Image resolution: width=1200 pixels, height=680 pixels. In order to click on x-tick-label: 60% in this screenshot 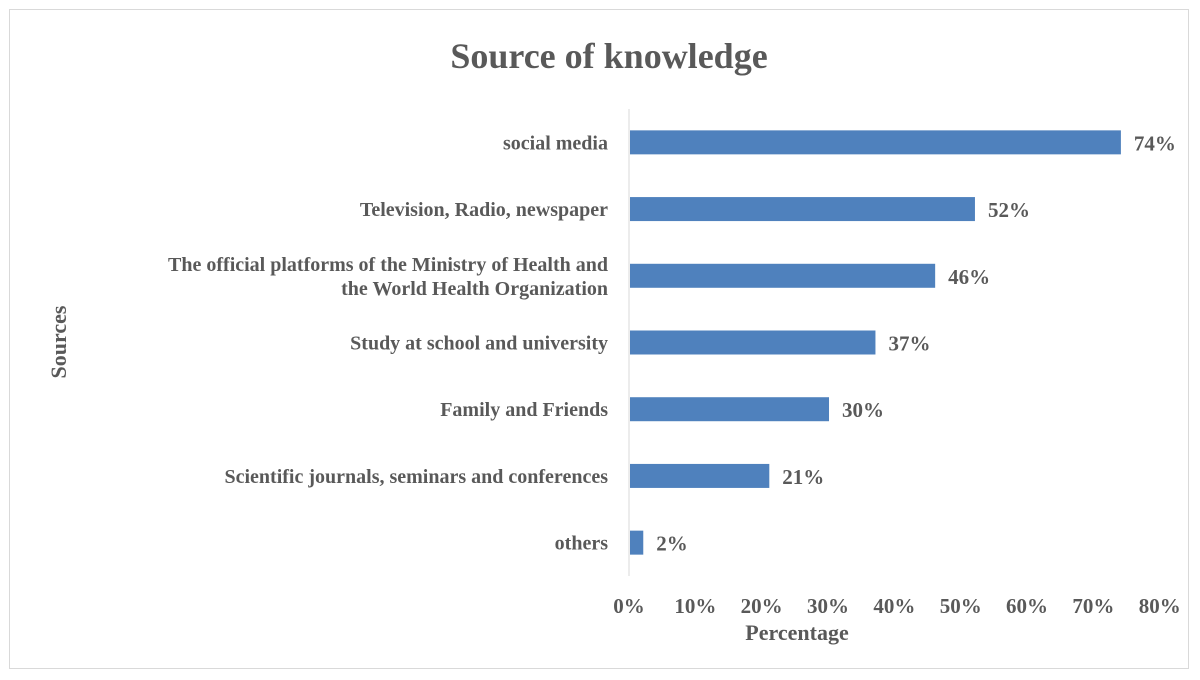, I will do `click(1027, 606)`.